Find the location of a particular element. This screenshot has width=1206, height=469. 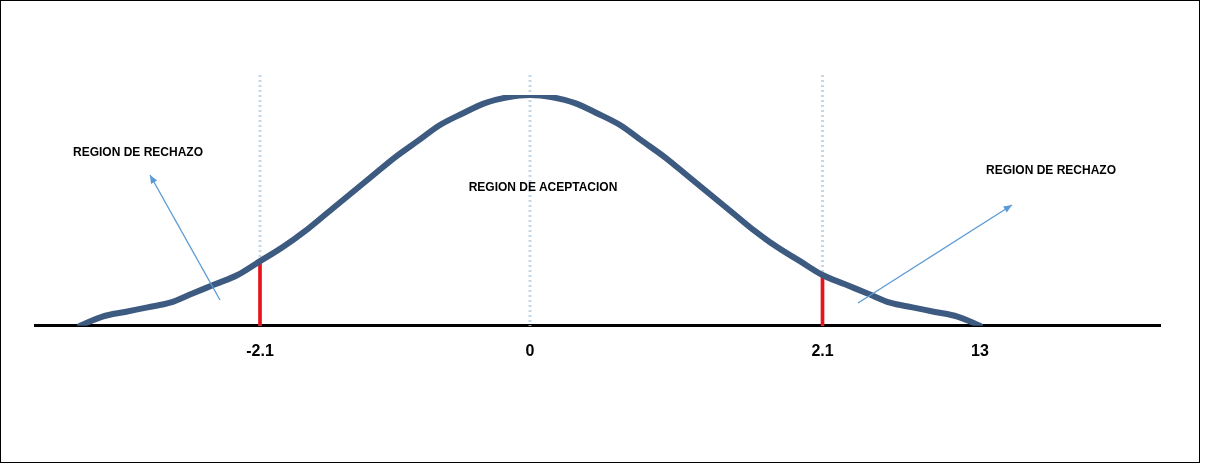

x-tick-label: 13 is located at coordinates (980, 350).